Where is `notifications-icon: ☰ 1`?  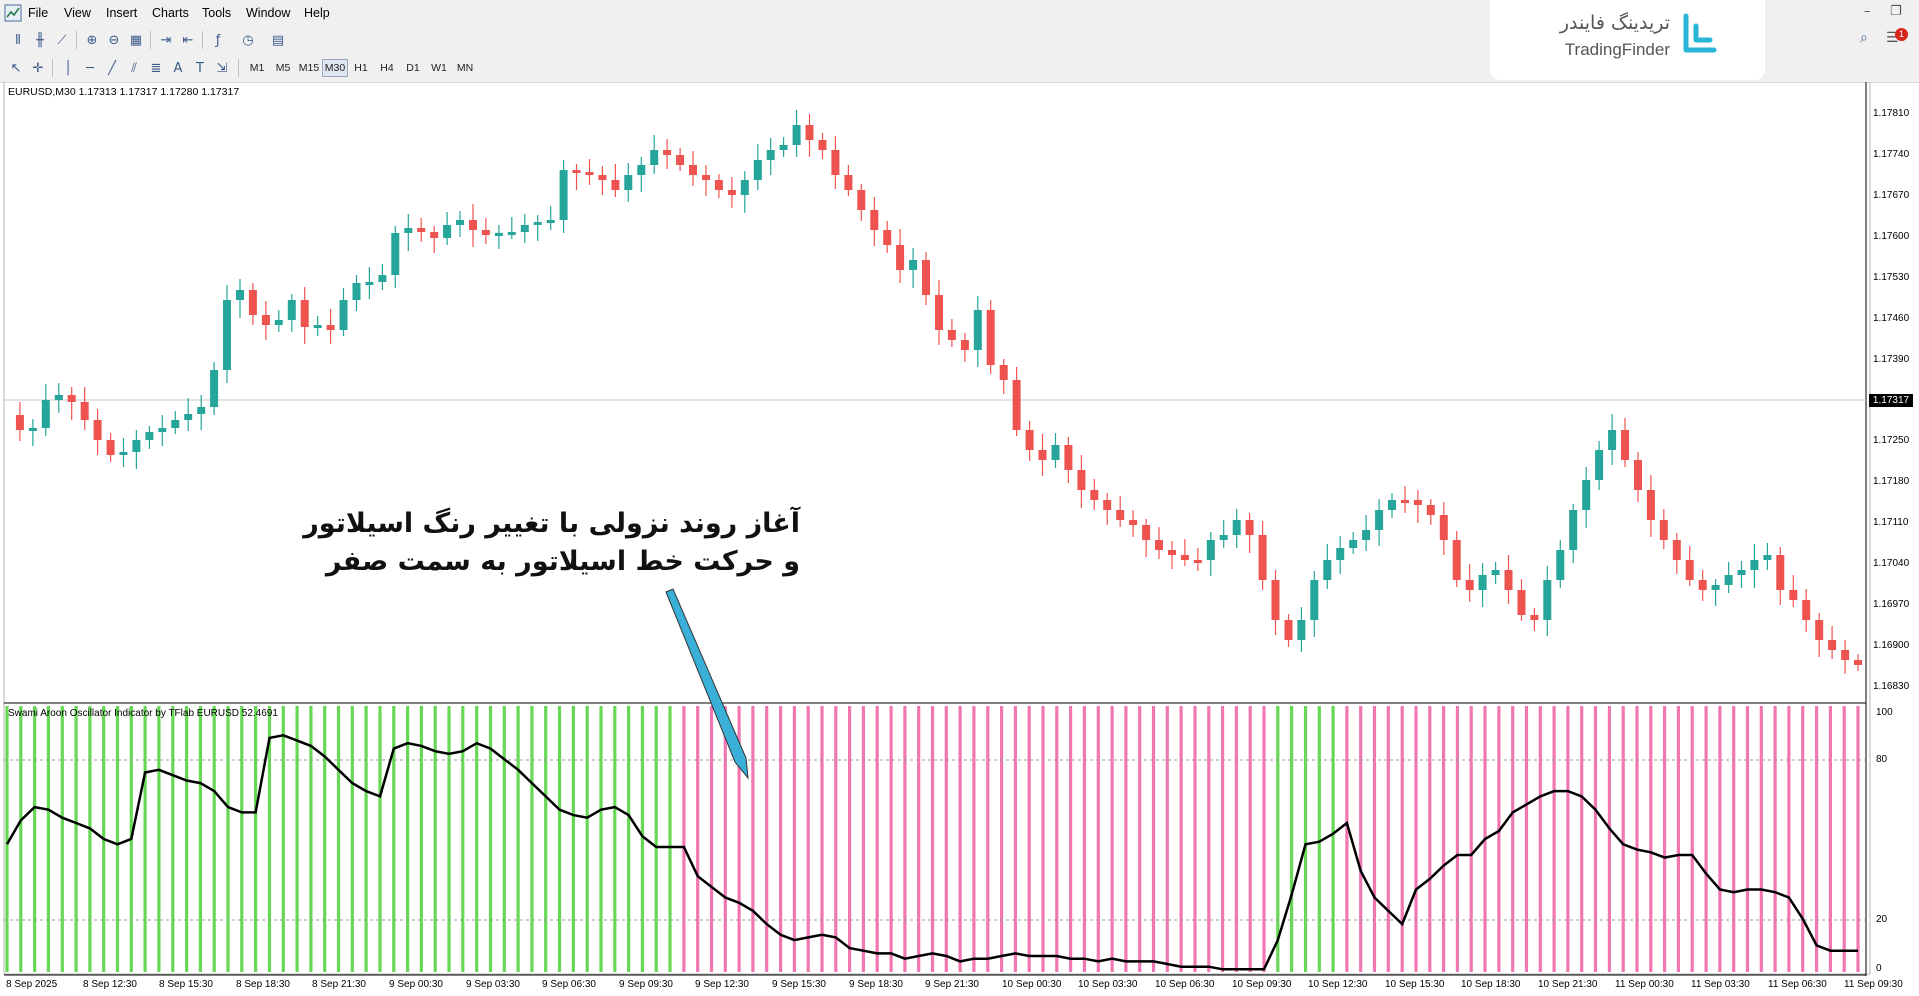
notifications-icon: ☰ 1 is located at coordinates (1897, 39).